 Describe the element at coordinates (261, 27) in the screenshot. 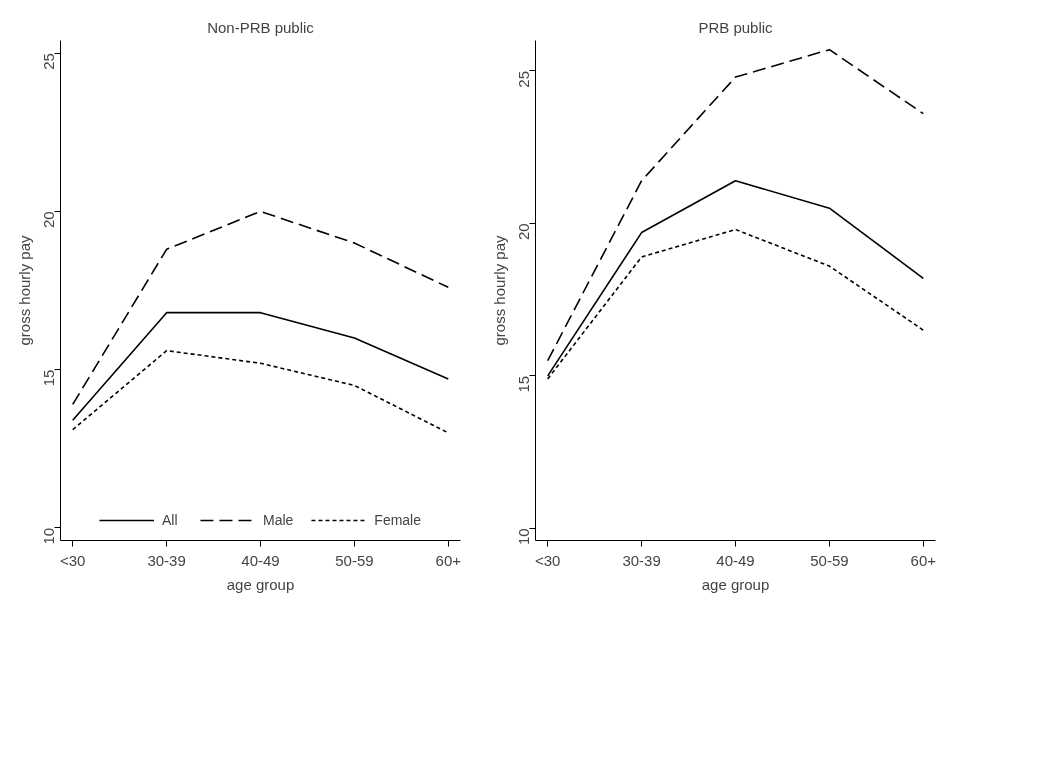

I see `chart-title: Non-PRB public` at that location.